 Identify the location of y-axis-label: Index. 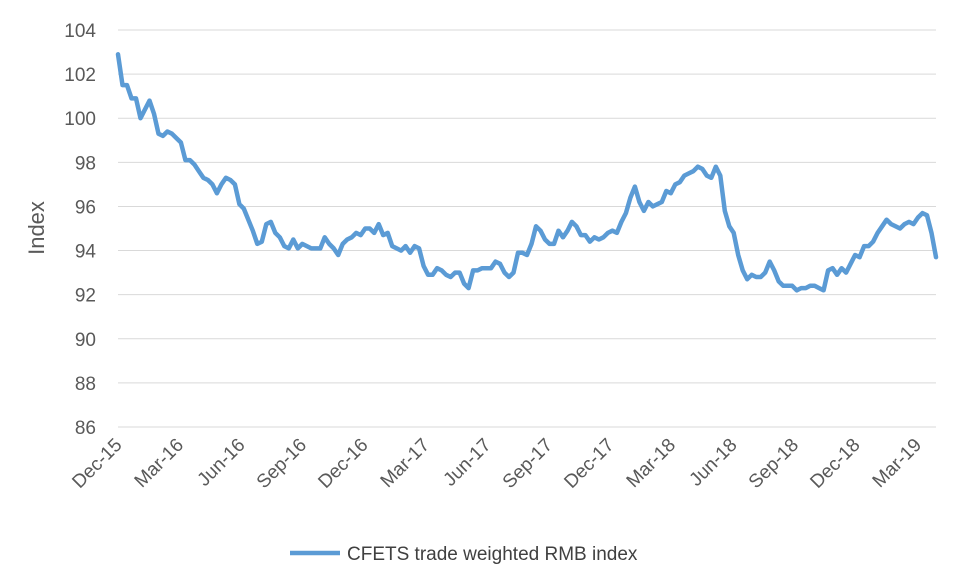
(36, 228).